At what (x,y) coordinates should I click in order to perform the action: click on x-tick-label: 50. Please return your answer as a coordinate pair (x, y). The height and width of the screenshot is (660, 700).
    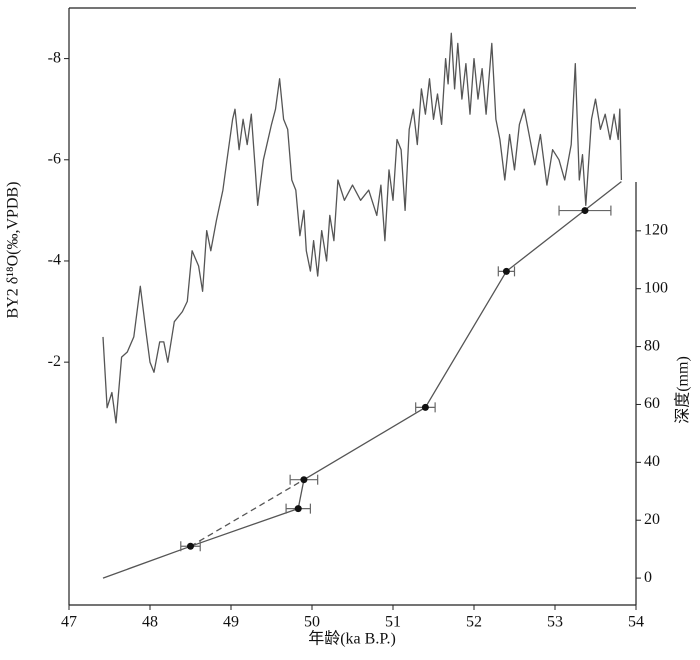
    Looking at the image, I should click on (312, 622).